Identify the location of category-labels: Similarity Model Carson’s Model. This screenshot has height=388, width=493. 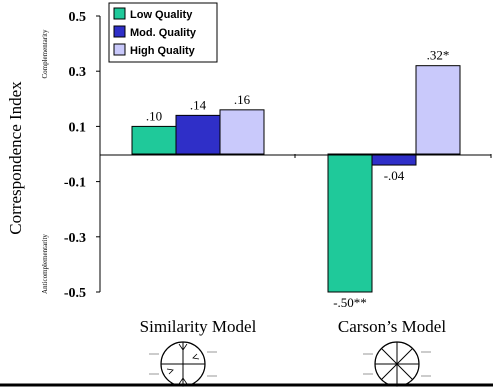
(293, 326).